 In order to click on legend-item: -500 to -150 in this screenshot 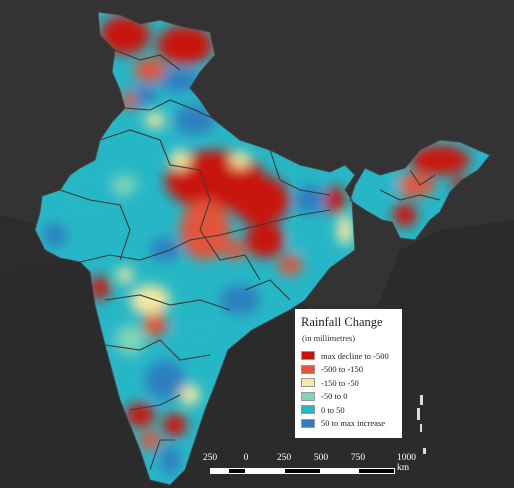, I will do `click(349, 370)`.